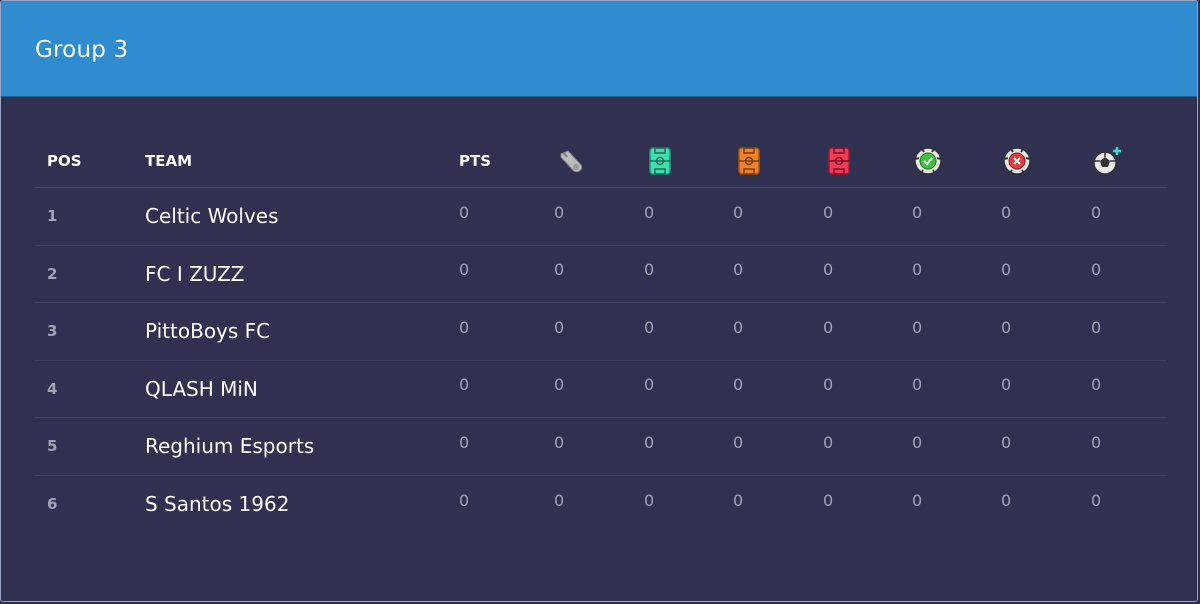 The image size is (1200, 604). I want to click on table-header-row: POS TEAM PTS, so click(601, 159).